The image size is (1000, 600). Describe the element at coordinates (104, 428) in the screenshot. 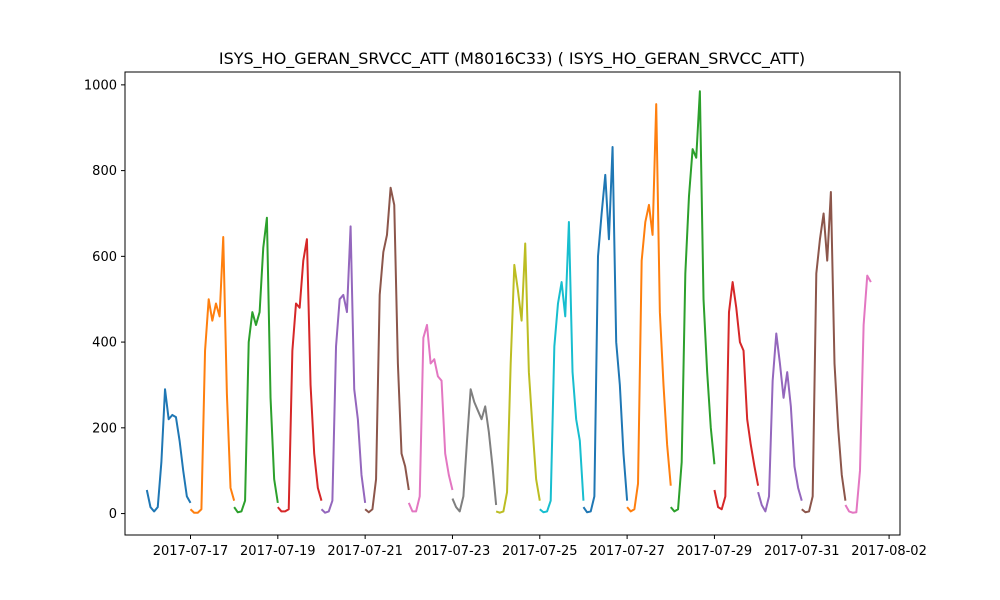

I see `y-tick-label: 200` at that location.